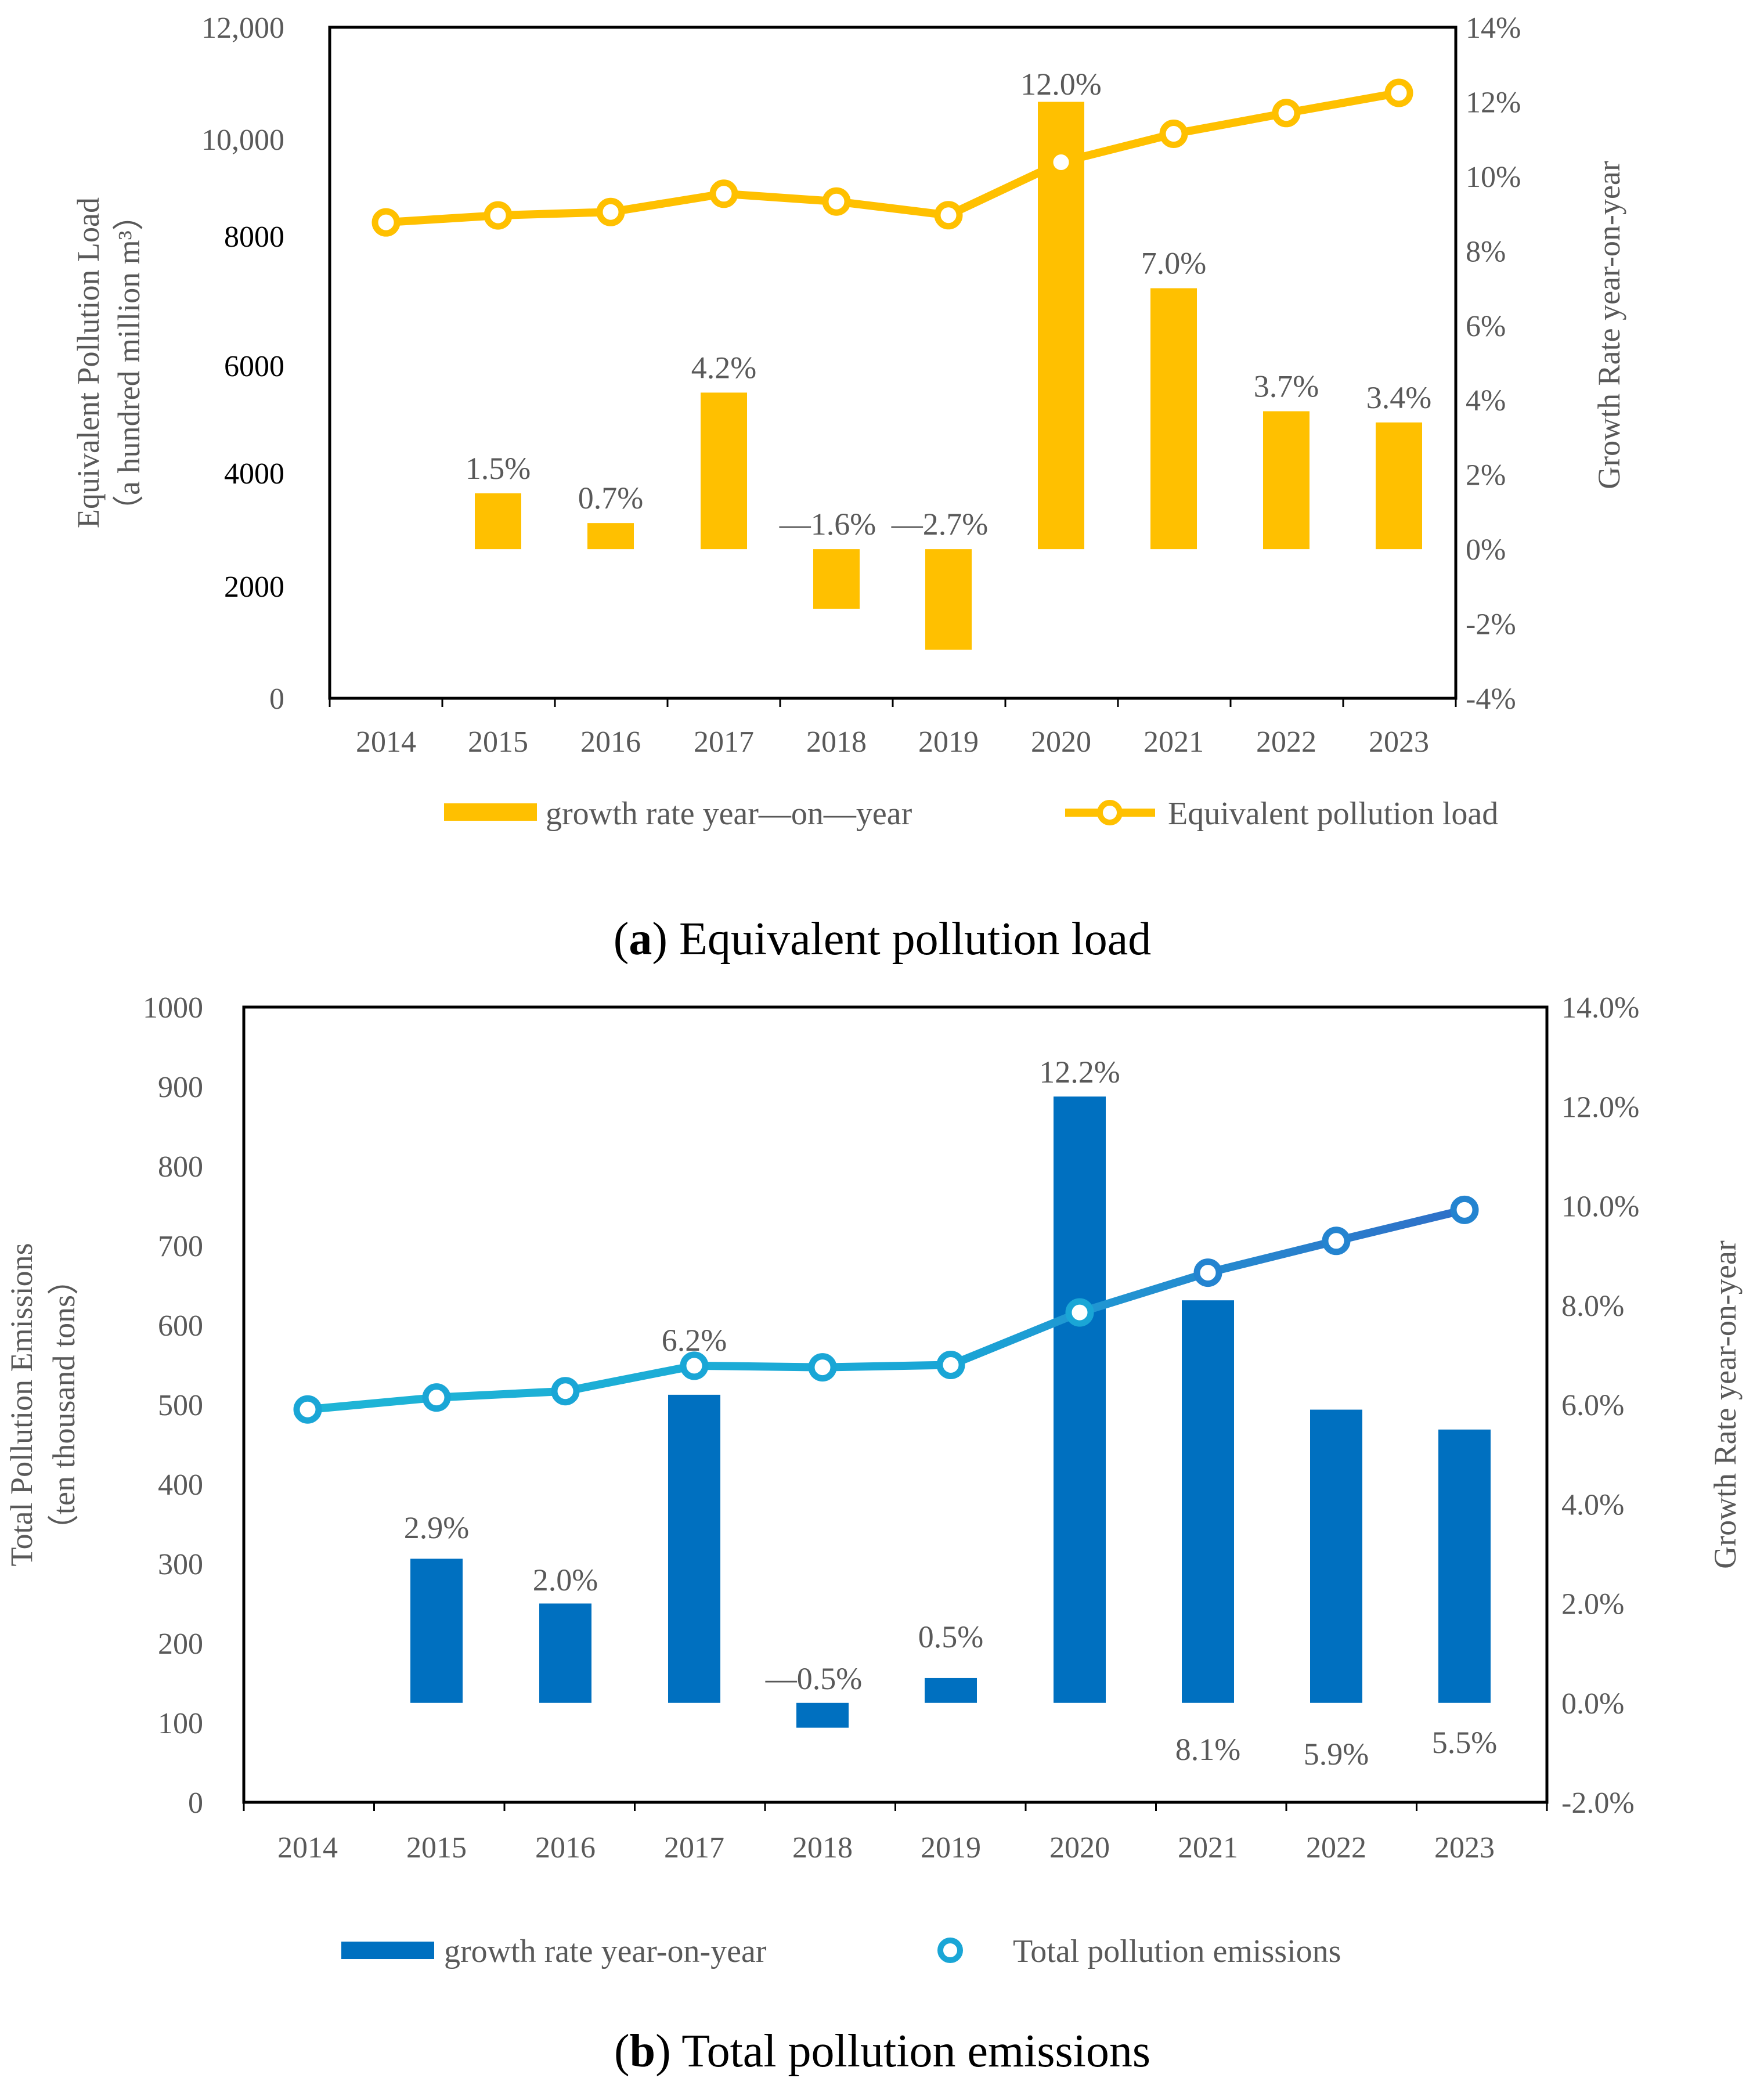 Image resolution: width=1764 pixels, height=2096 pixels. I want to click on chart-b-left-axis-unit: （ten thousand tons）, so click(63, 1405).